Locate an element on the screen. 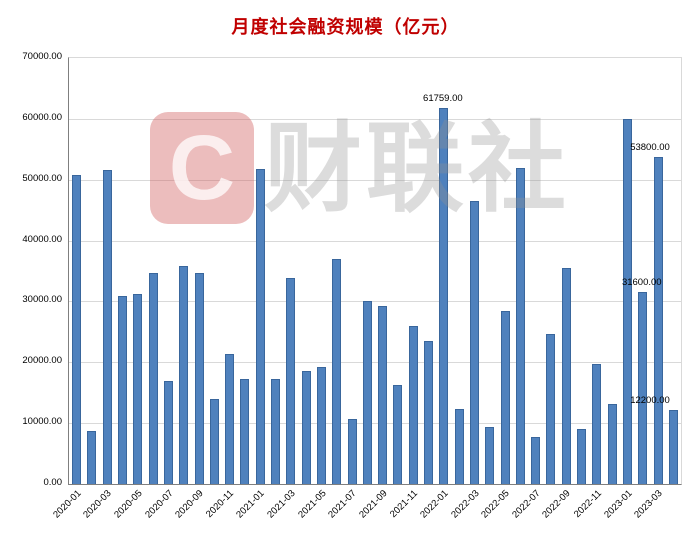 The image size is (691, 547). x-axis-label: 2023-01 is located at coordinates (618, 504).